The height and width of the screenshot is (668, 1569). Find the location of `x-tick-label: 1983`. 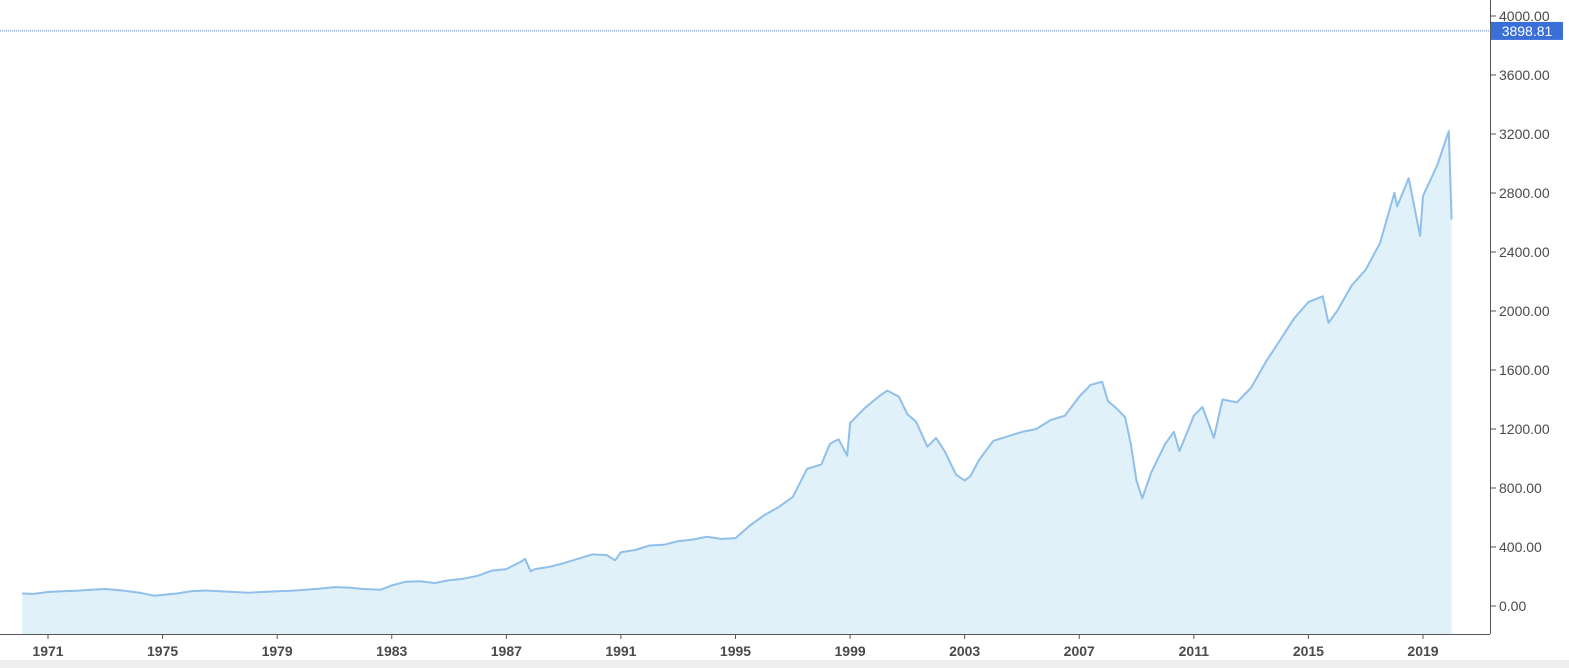

x-tick-label: 1983 is located at coordinates (391, 651).